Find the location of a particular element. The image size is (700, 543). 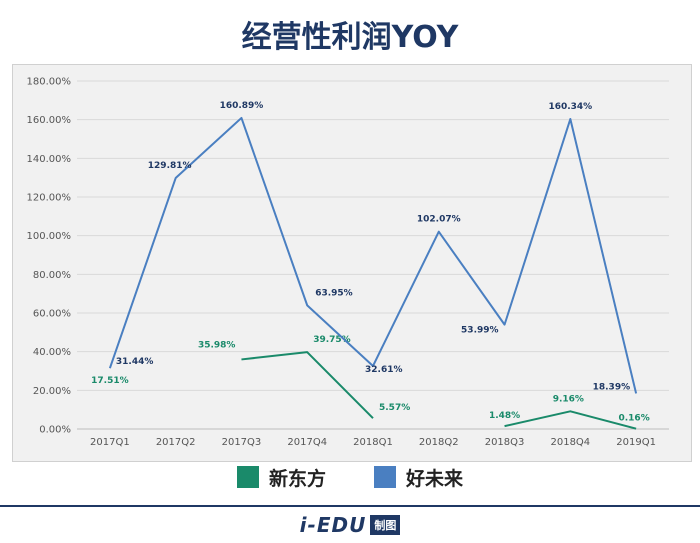

brand-logo: i-EDU 制图 is located at coordinates (350, 525).